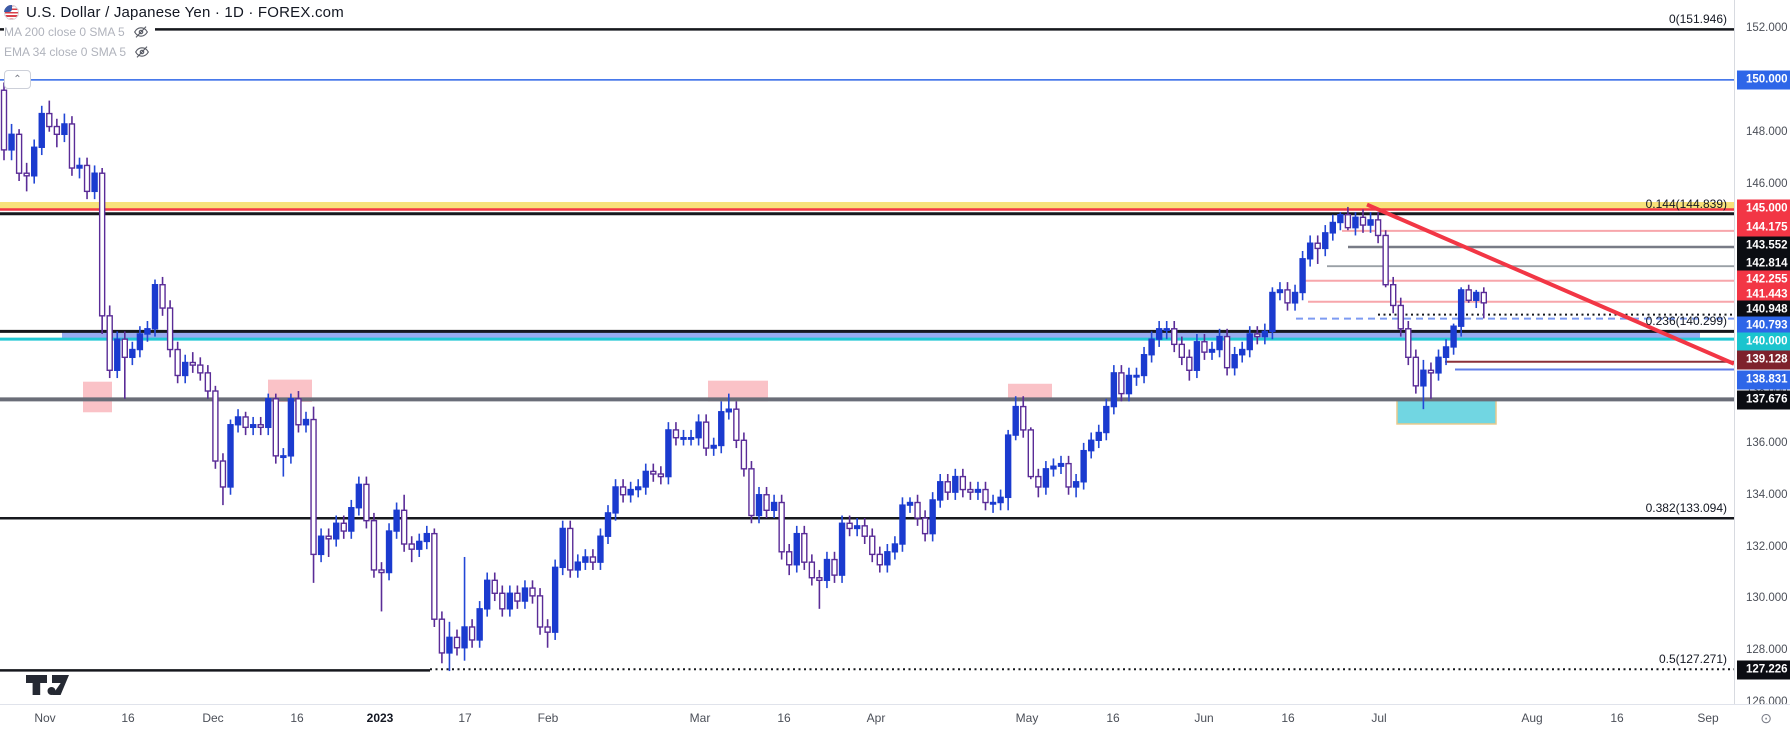 The image size is (1790, 730). What do you see at coordinates (17, 79) in the screenshot?
I see `collapse-indicators-button: ⌃` at bounding box center [17, 79].